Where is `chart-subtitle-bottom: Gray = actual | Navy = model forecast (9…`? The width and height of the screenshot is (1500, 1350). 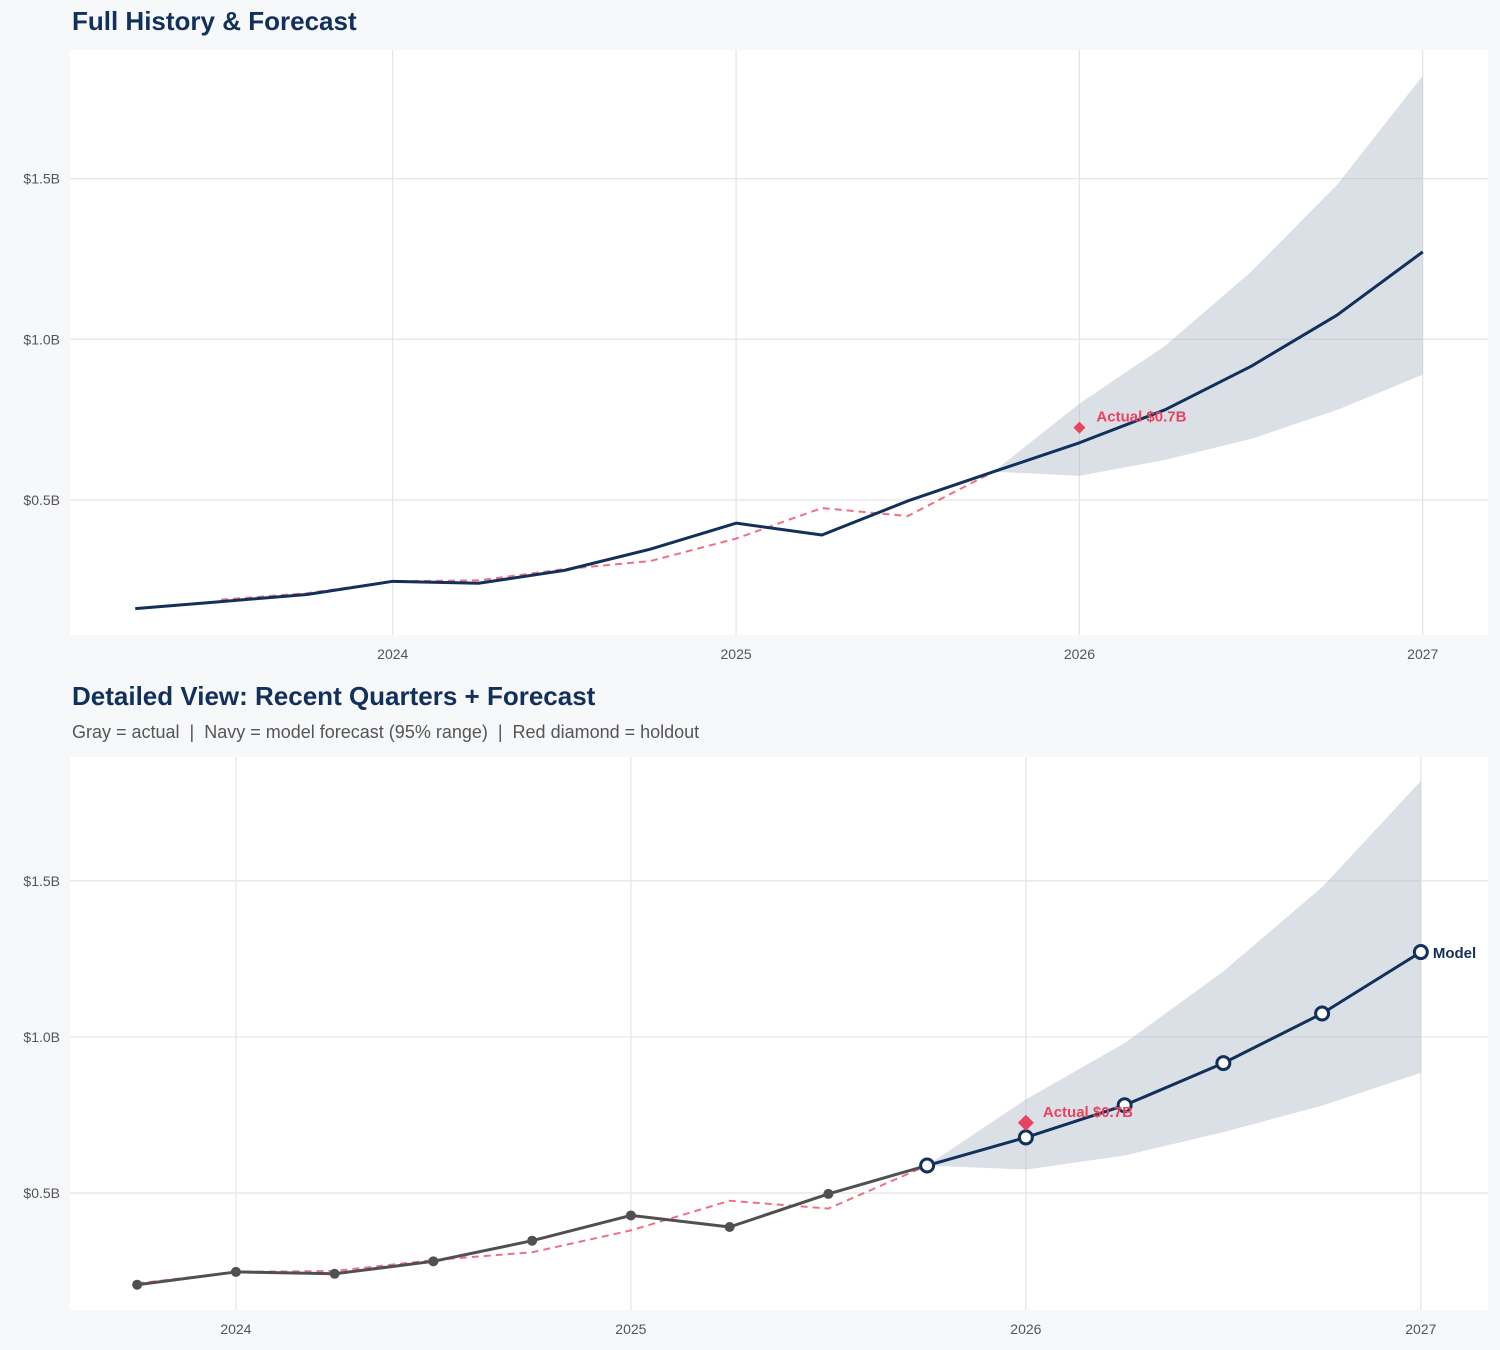 chart-subtitle-bottom: Gray = actual | Navy = model forecast (9… is located at coordinates (386, 732).